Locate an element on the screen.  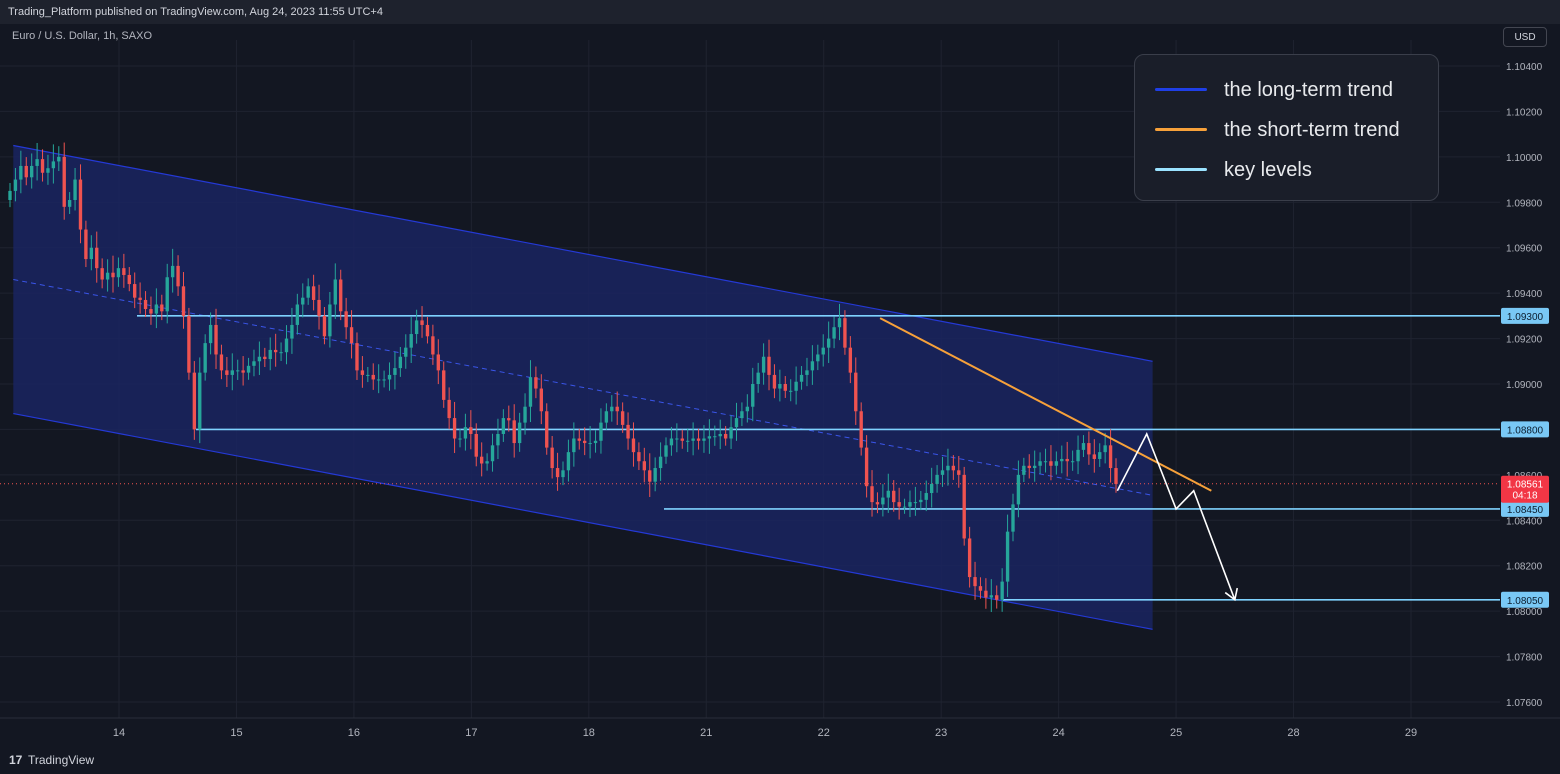
time-tick-label: 17 is located at coordinates (471, 733).